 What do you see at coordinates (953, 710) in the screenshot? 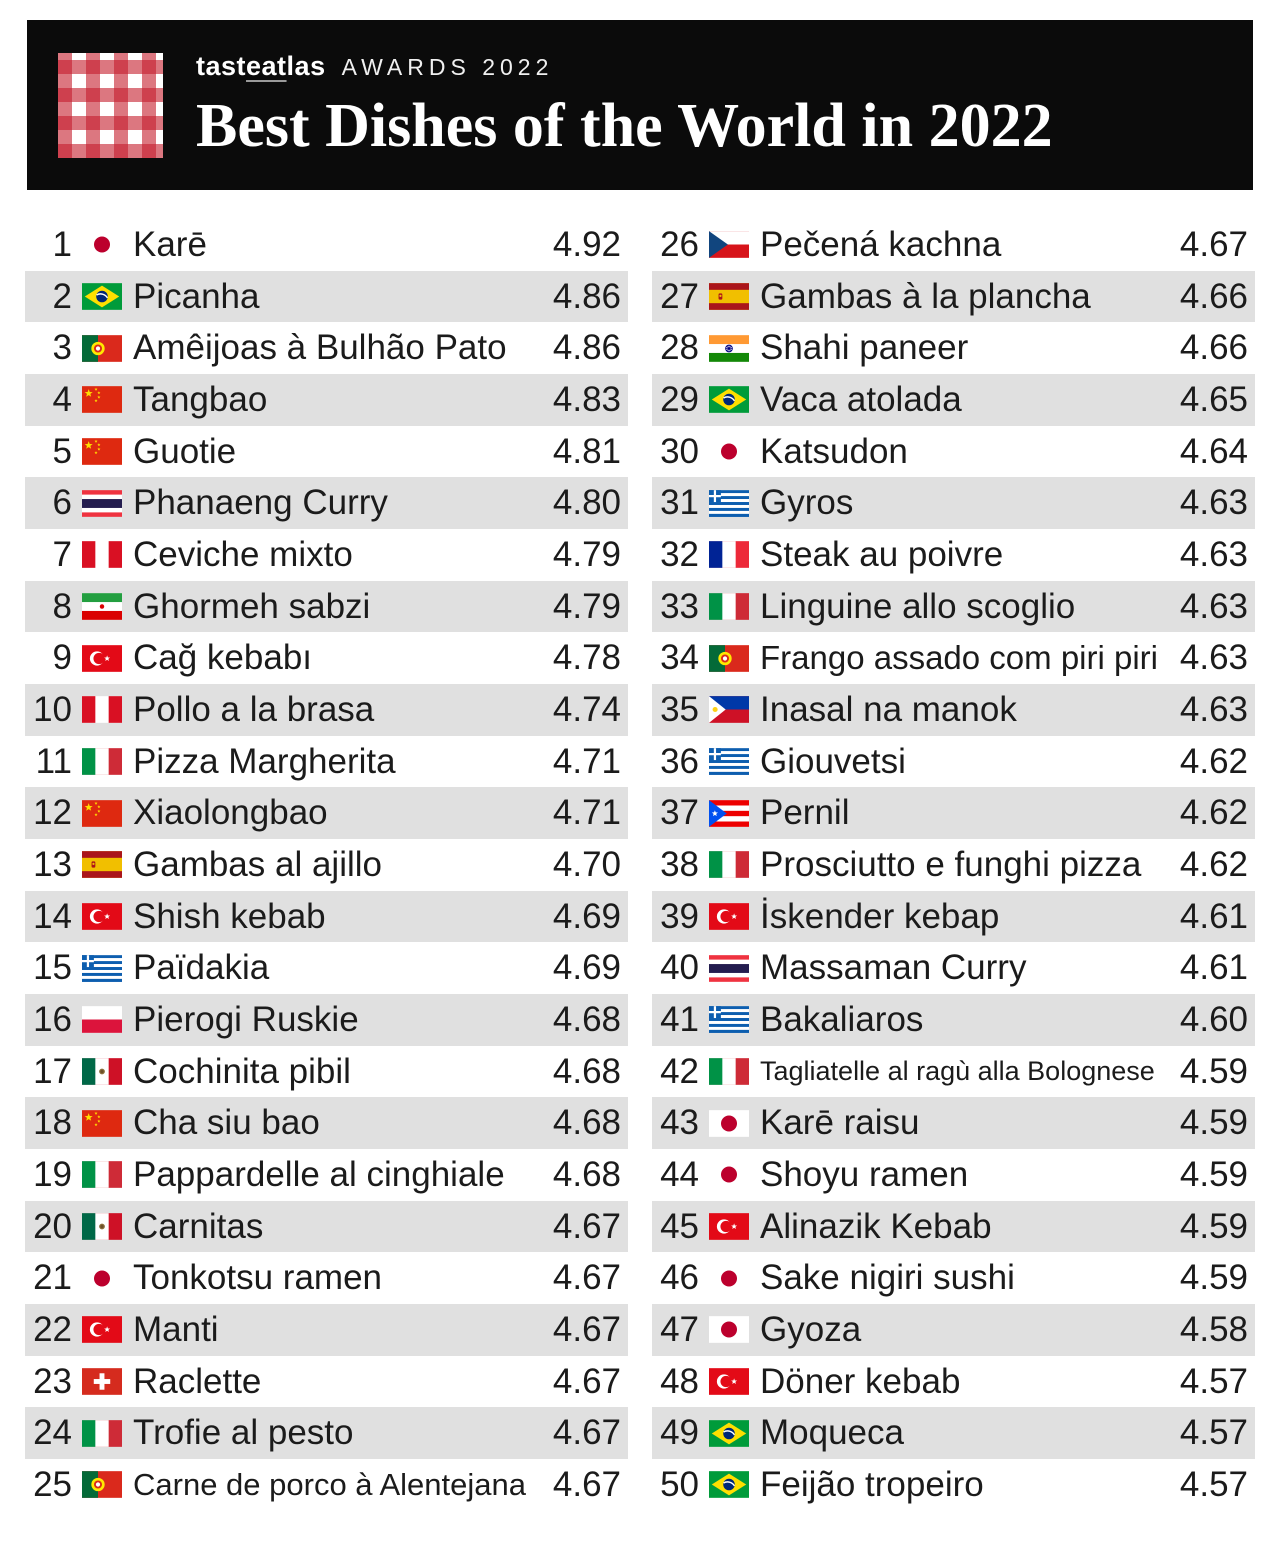
I see `list-row-rank-35: 35 Inasal na manok 4.63` at bounding box center [953, 710].